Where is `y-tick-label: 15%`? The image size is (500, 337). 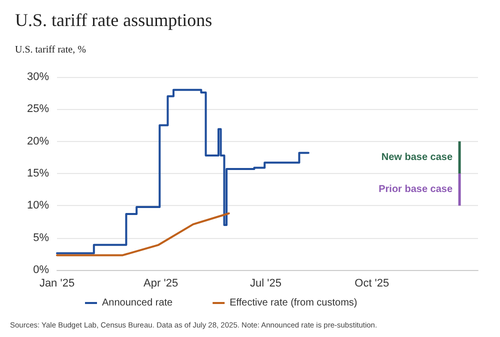
y-tick-label: 15% is located at coordinates (38, 174).